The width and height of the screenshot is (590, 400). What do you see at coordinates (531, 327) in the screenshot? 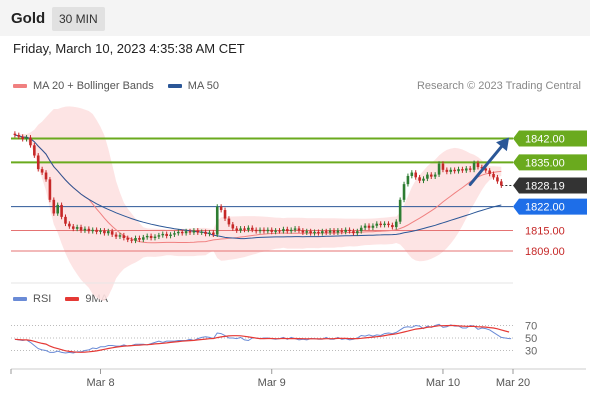
I see `rsi-tick-label-0: 70` at bounding box center [531, 327].